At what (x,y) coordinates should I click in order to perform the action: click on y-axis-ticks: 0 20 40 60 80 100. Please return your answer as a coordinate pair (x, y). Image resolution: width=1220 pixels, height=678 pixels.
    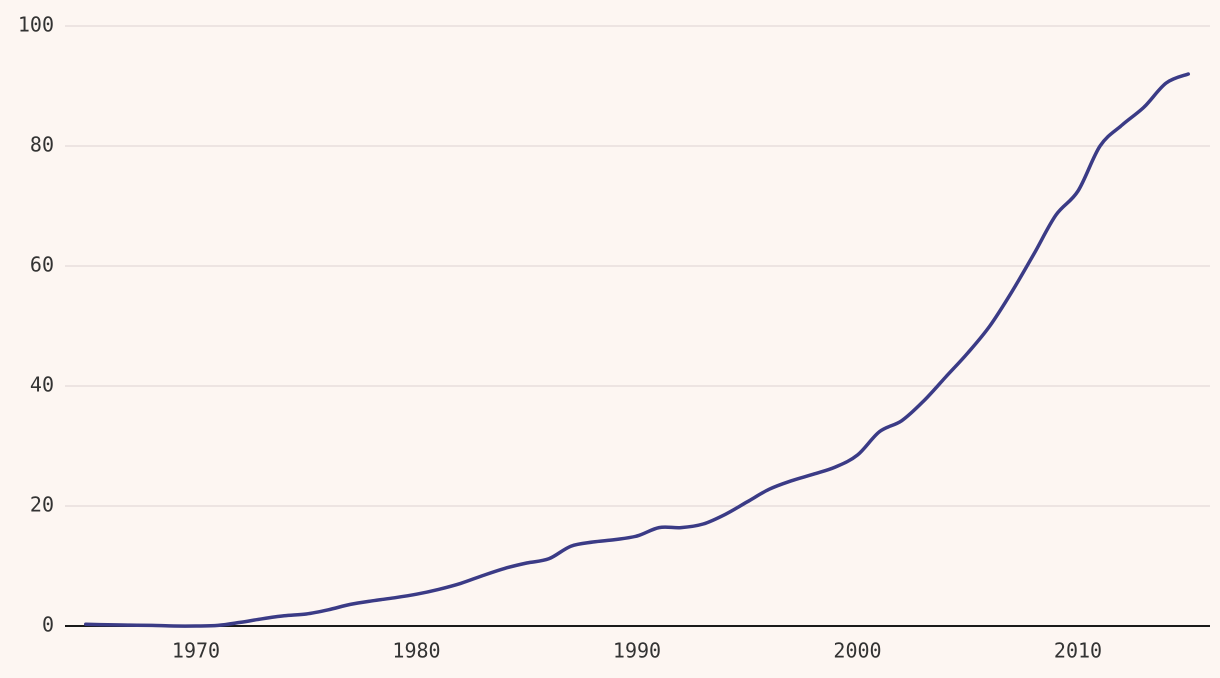
    Looking at the image, I should click on (36, 325).